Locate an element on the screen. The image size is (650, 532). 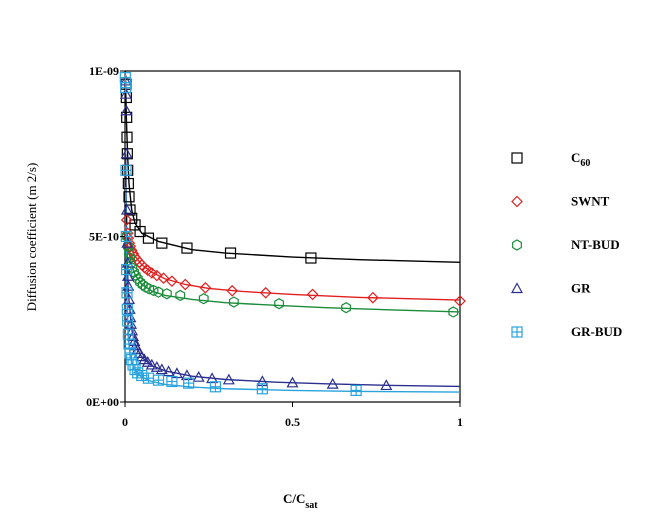
legend-item-gr-bud: GR-BUD is located at coordinates (566, 331).